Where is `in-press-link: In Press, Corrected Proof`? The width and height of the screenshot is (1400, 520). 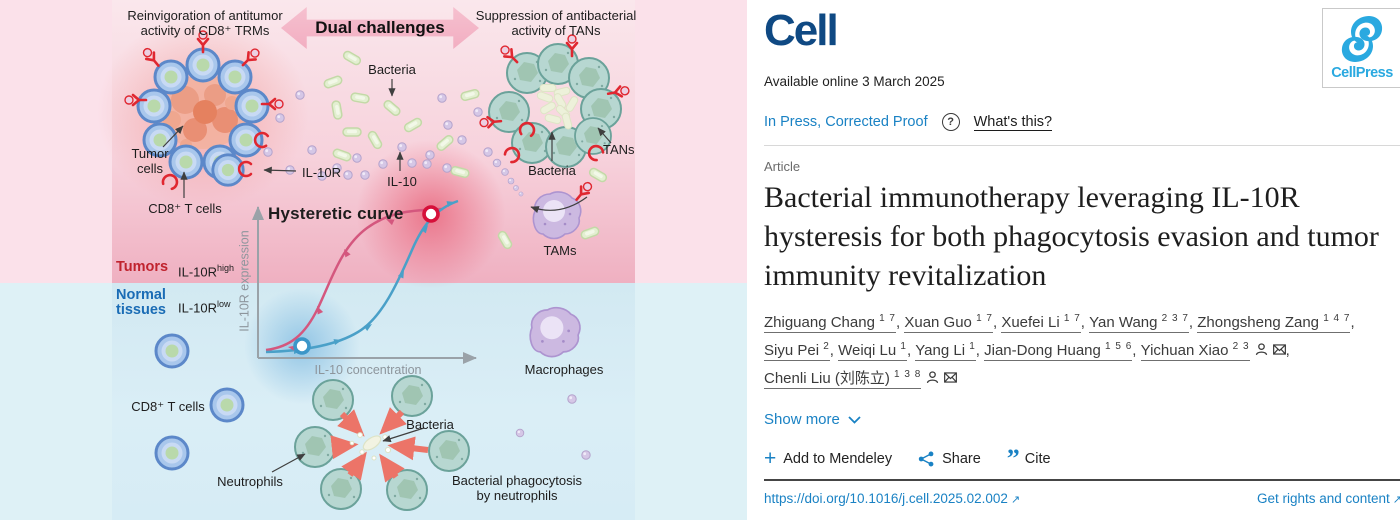
in-press-link: In Press, Corrected Proof is located at coordinates (846, 122).